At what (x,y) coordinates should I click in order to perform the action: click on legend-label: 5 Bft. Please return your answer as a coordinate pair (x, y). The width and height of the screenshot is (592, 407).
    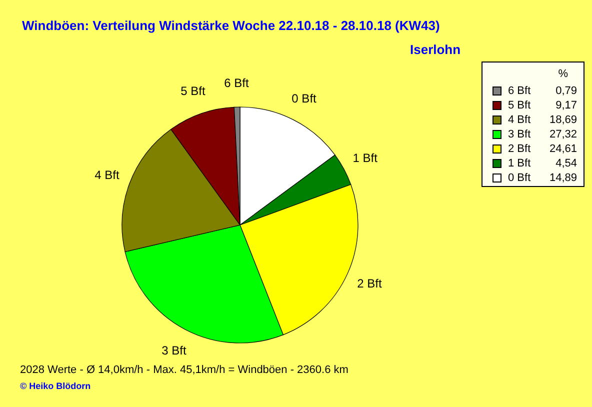
    Looking at the image, I should click on (519, 106).